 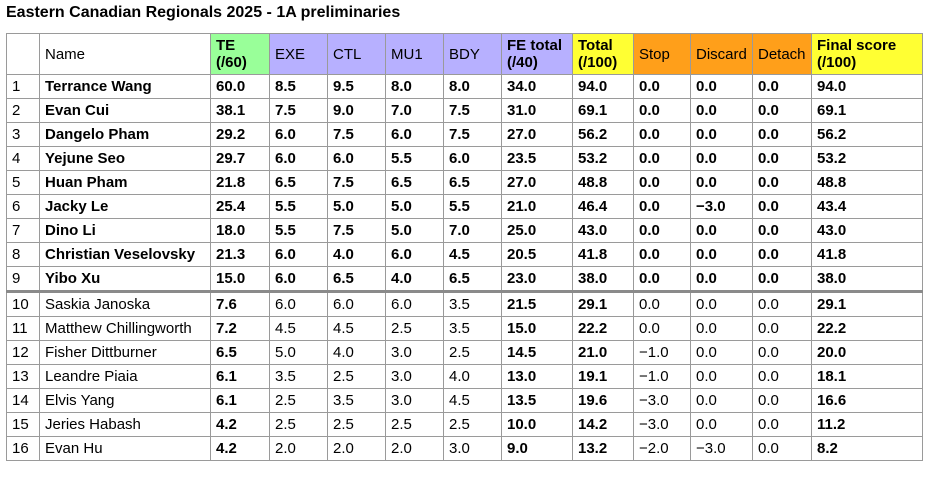 What do you see at coordinates (298, 254) in the screenshot?
I see `exe-cell: 6.0` at bounding box center [298, 254].